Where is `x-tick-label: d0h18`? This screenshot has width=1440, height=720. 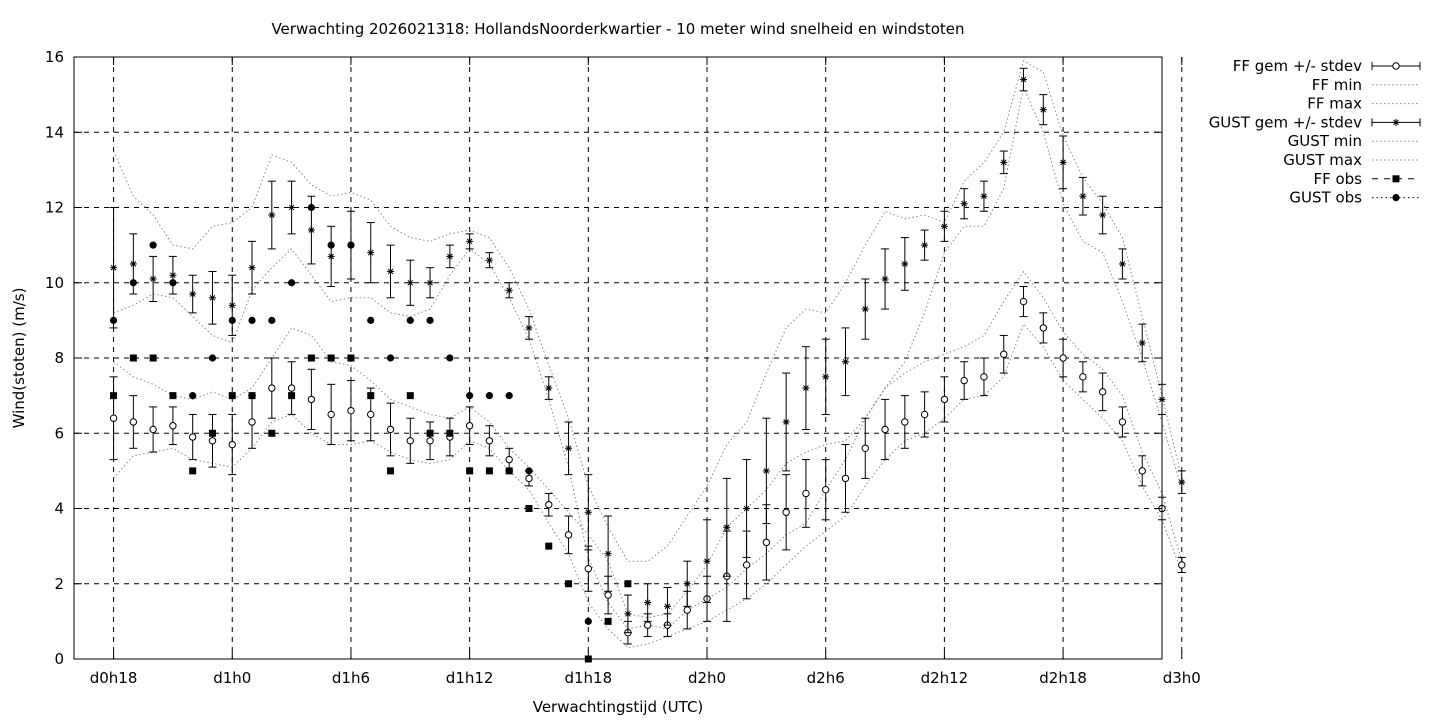
x-tick-label: d0h18 is located at coordinates (114, 678).